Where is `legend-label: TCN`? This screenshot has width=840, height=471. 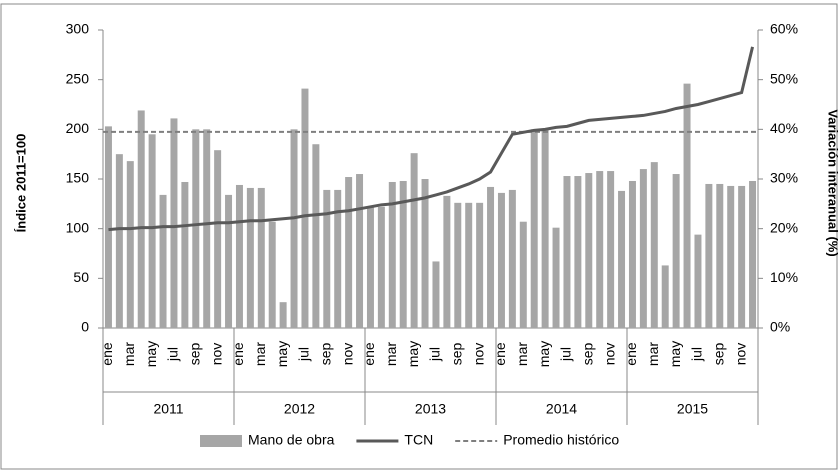
legend-label: TCN is located at coordinates (418, 440).